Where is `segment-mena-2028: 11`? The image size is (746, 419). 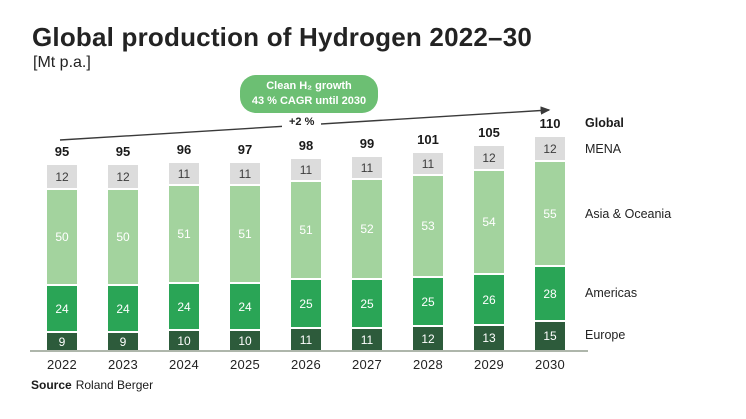 segment-mena-2028: 11 is located at coordinates (428, 163).